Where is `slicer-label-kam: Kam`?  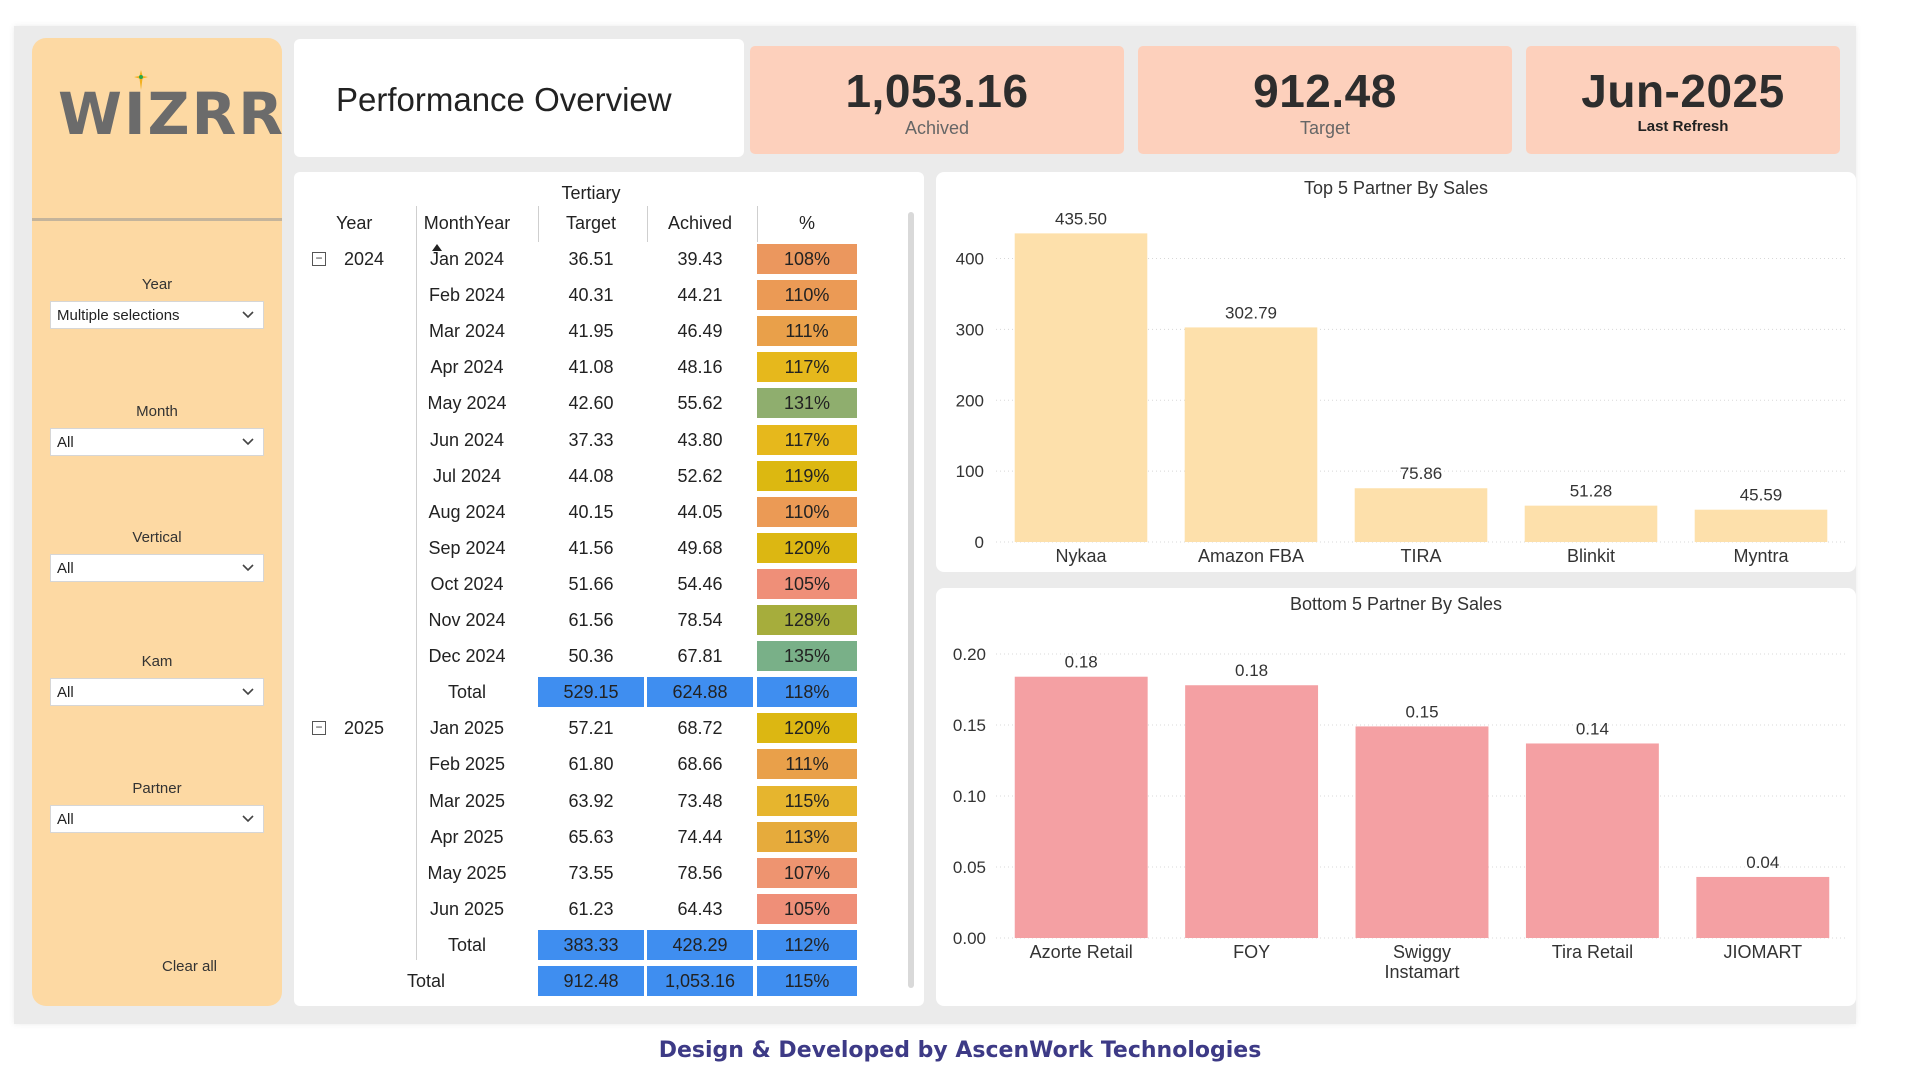 slicer-label-kam: Kam is located at coordinates (157, 661).